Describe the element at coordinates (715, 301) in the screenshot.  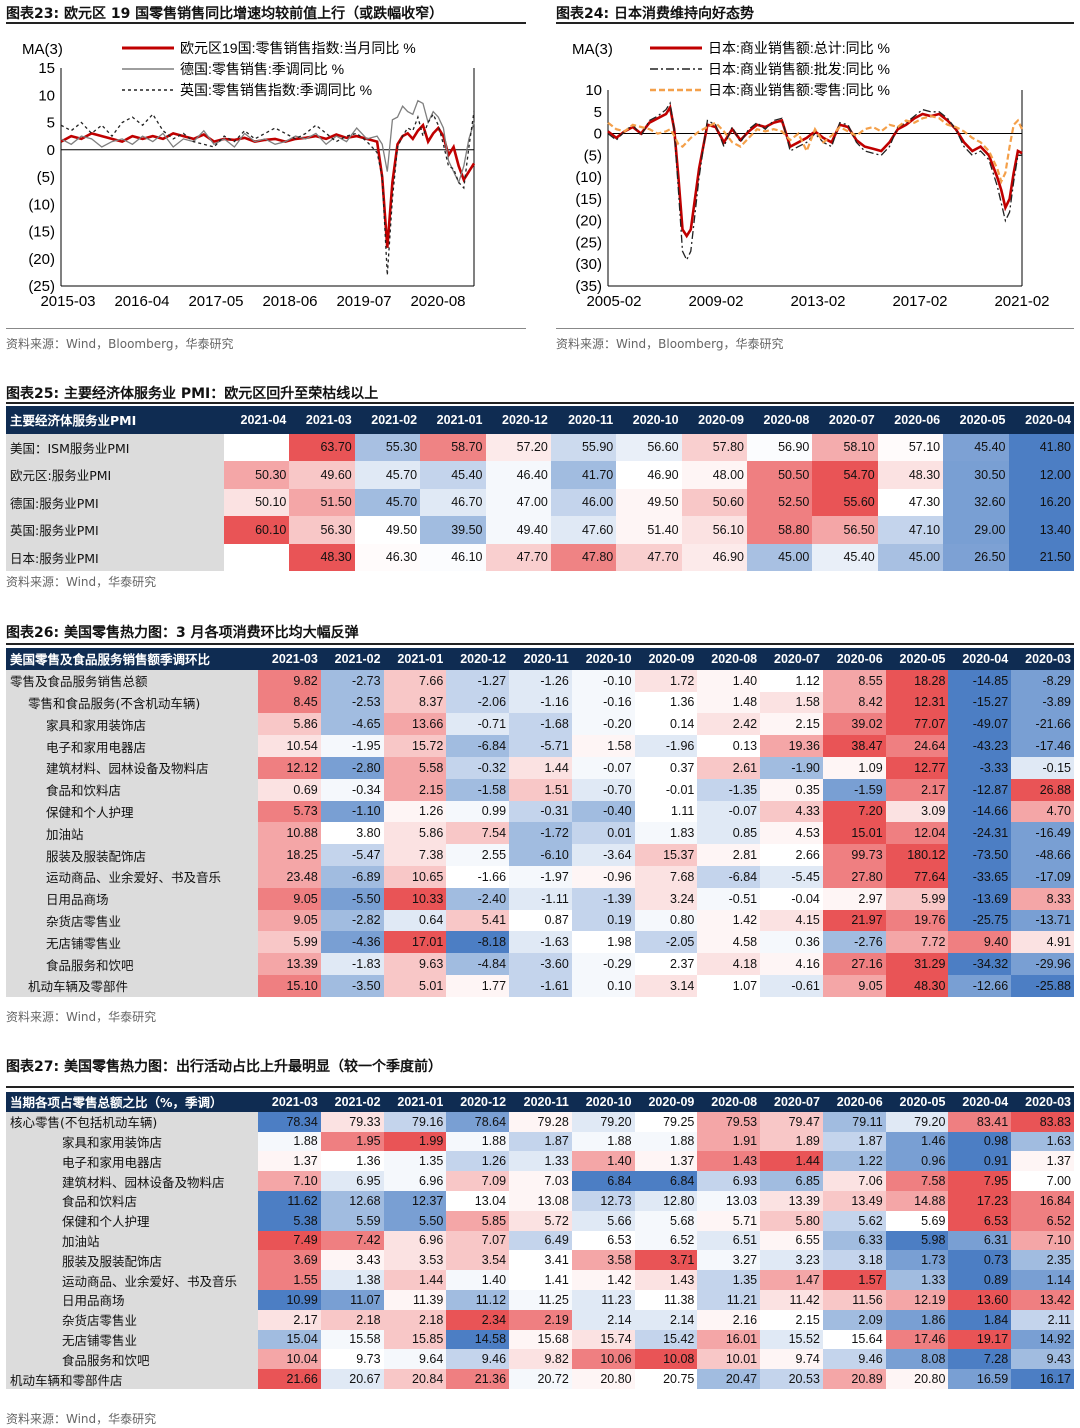
I see `chart24-xtick: 2009-02` at that location.